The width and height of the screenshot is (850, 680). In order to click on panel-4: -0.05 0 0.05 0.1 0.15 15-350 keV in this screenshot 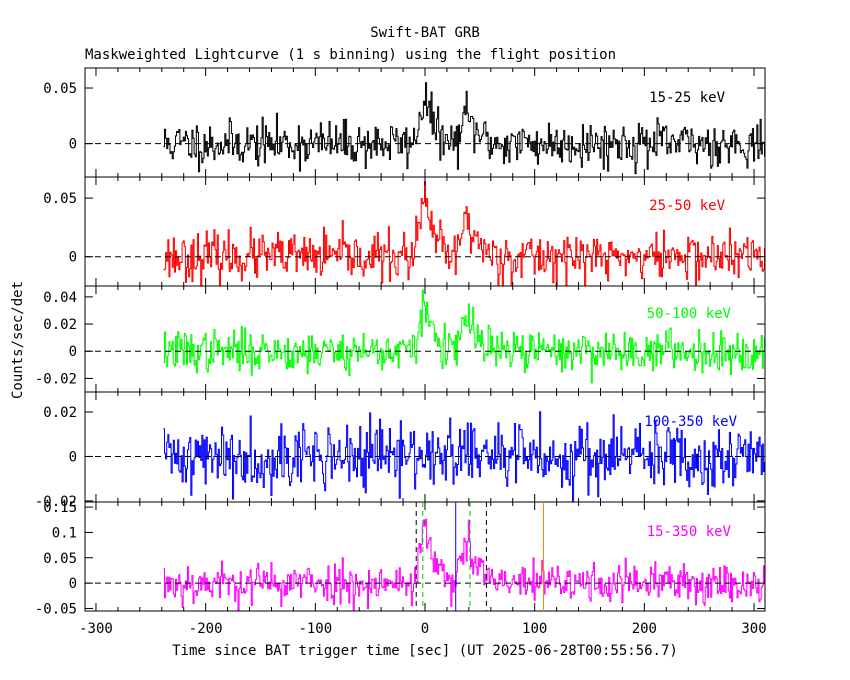, I will do `click(400, 558)`.